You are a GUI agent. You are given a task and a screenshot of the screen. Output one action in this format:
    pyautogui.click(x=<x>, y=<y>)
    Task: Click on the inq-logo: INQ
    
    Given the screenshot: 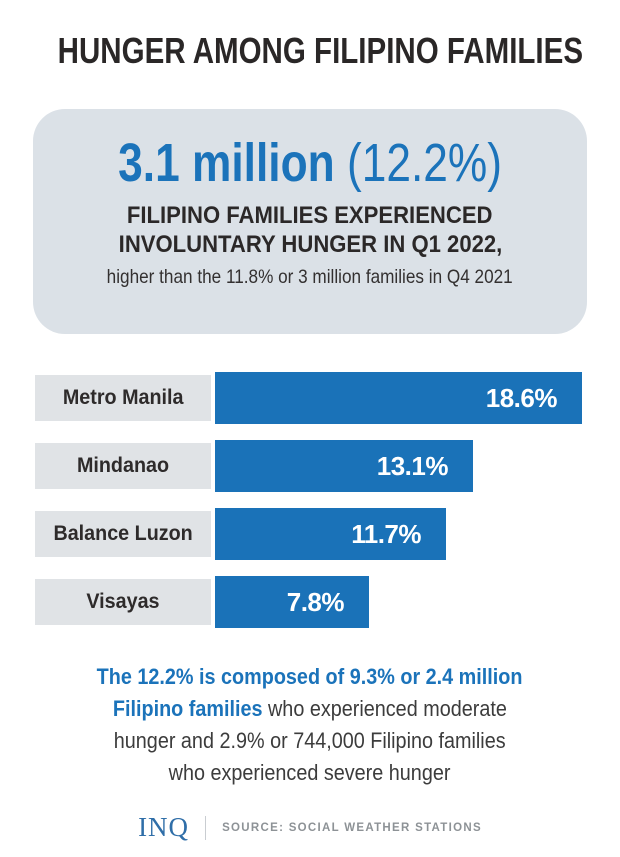 What is the action you would take?
    pyautogui.click(x=164, y=827)
    